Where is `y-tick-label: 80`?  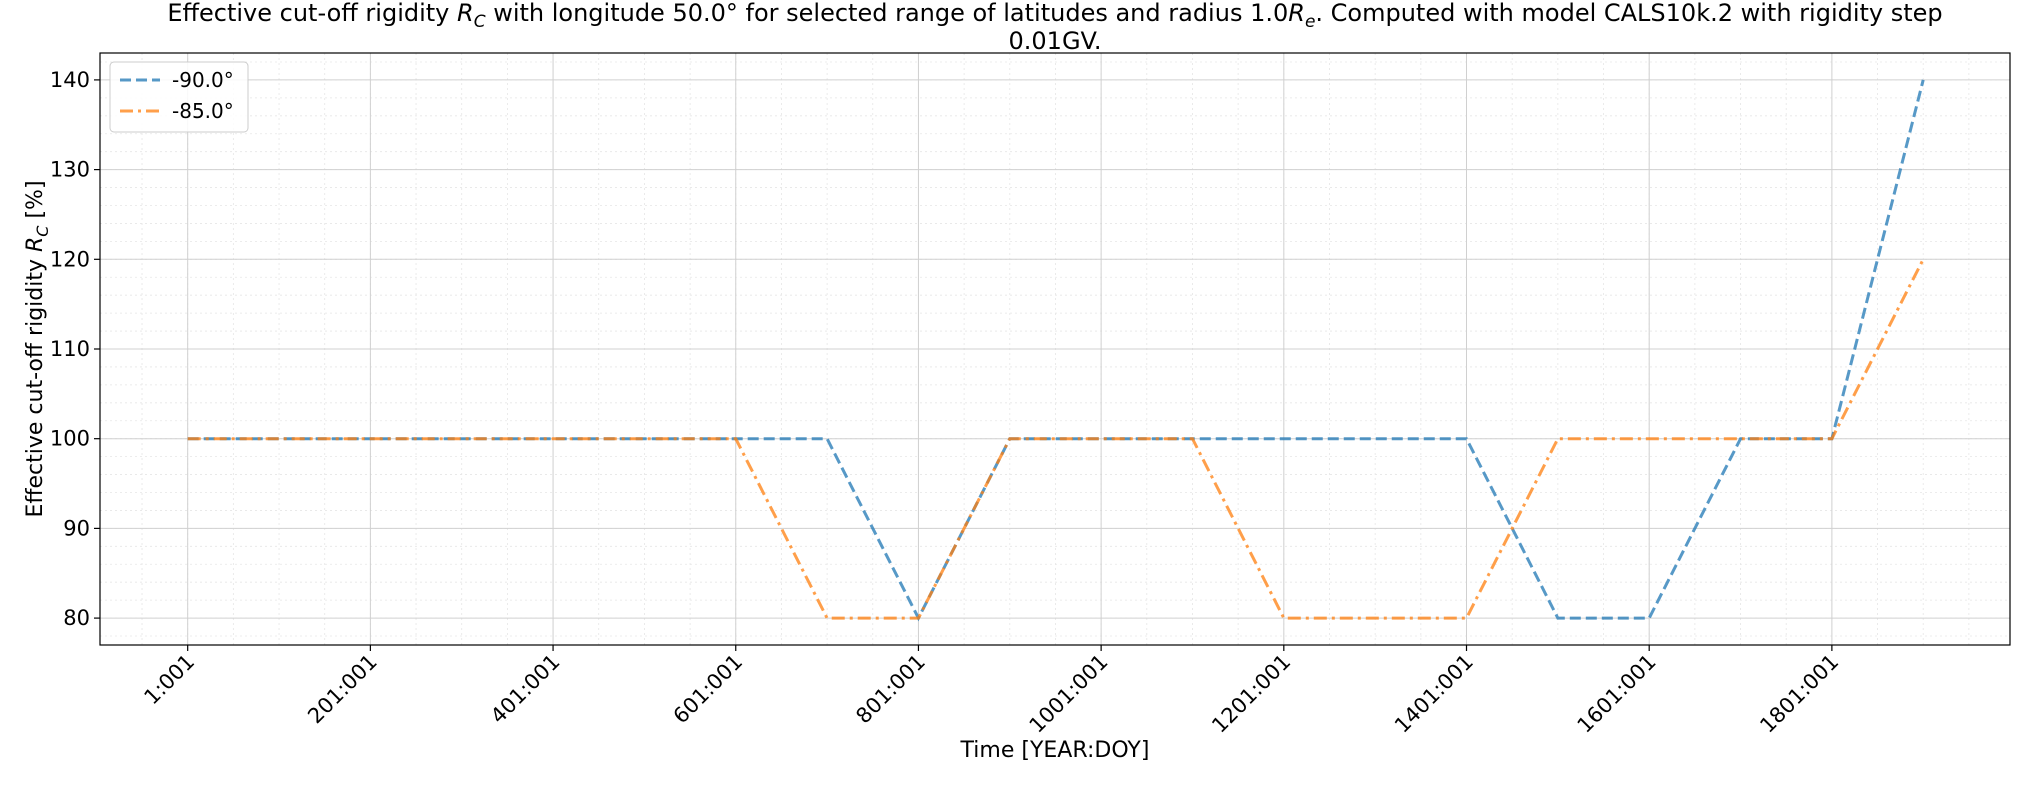
y-tick-label: 80 is located at coordinates (76, 618).